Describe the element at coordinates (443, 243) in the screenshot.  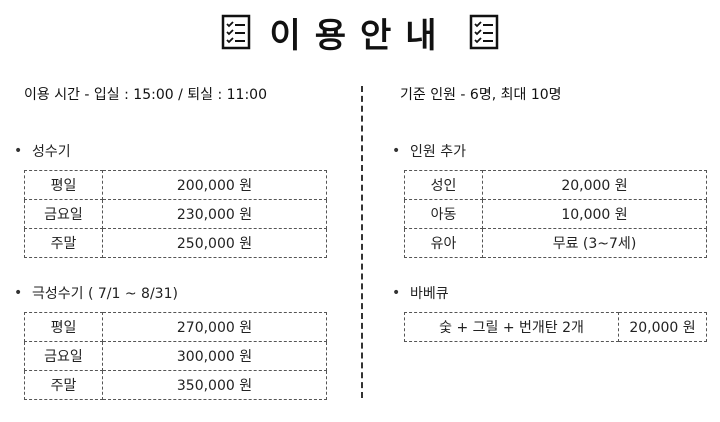
I see `type-cell: 유아` at that location.